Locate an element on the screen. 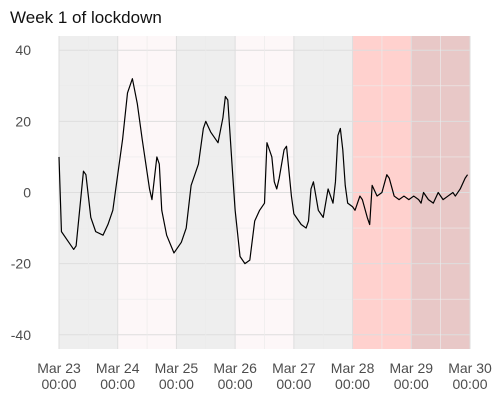 Image resolution: width=500 pixels, height=405 pixels. y-tick-label: 20 is located at coordinates (23, 121).